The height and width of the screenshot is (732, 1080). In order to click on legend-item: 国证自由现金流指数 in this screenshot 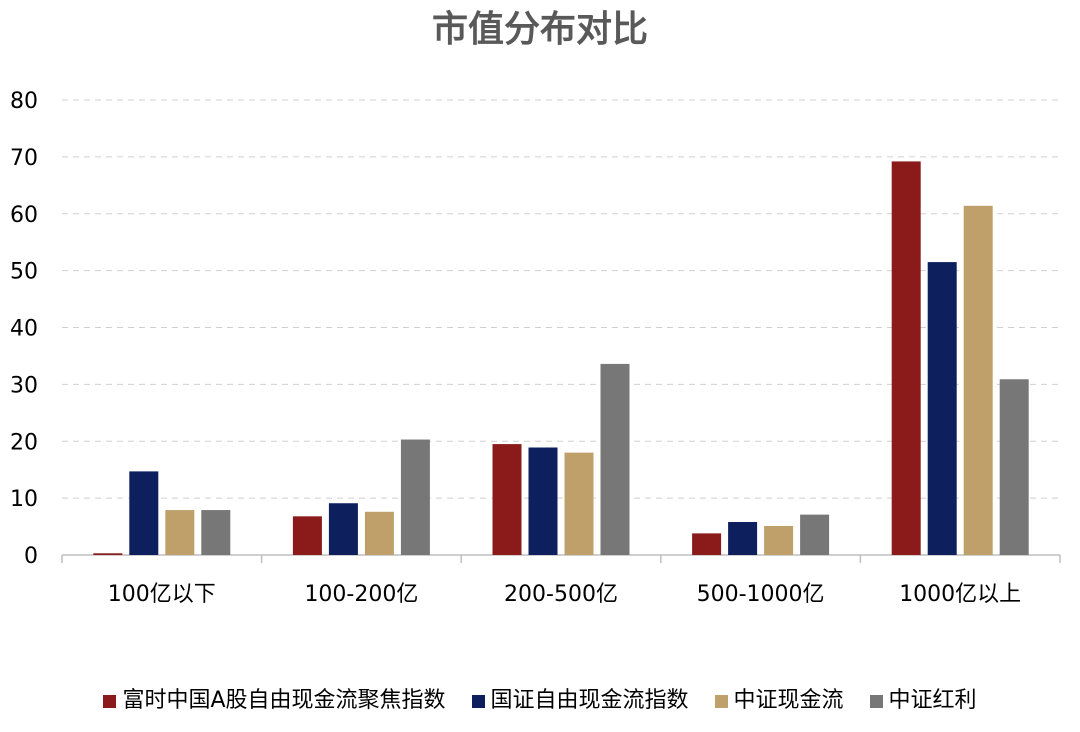, I will do `click(580, 701)`.